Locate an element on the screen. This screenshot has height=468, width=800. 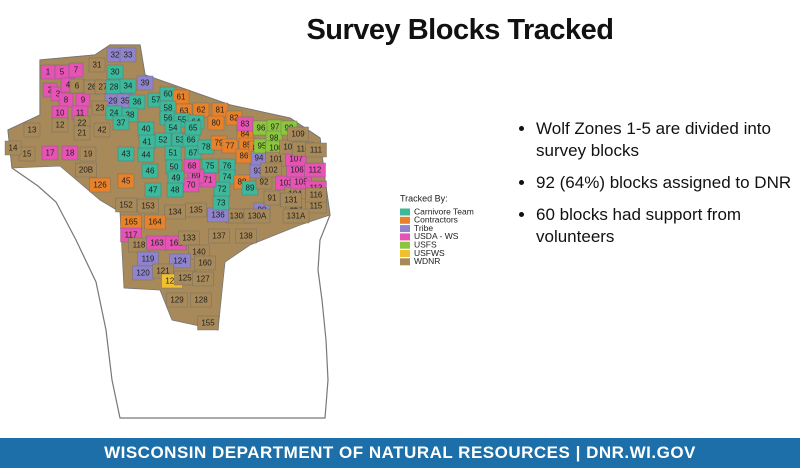
block-label: 40 is located at coordinates (146, 129).